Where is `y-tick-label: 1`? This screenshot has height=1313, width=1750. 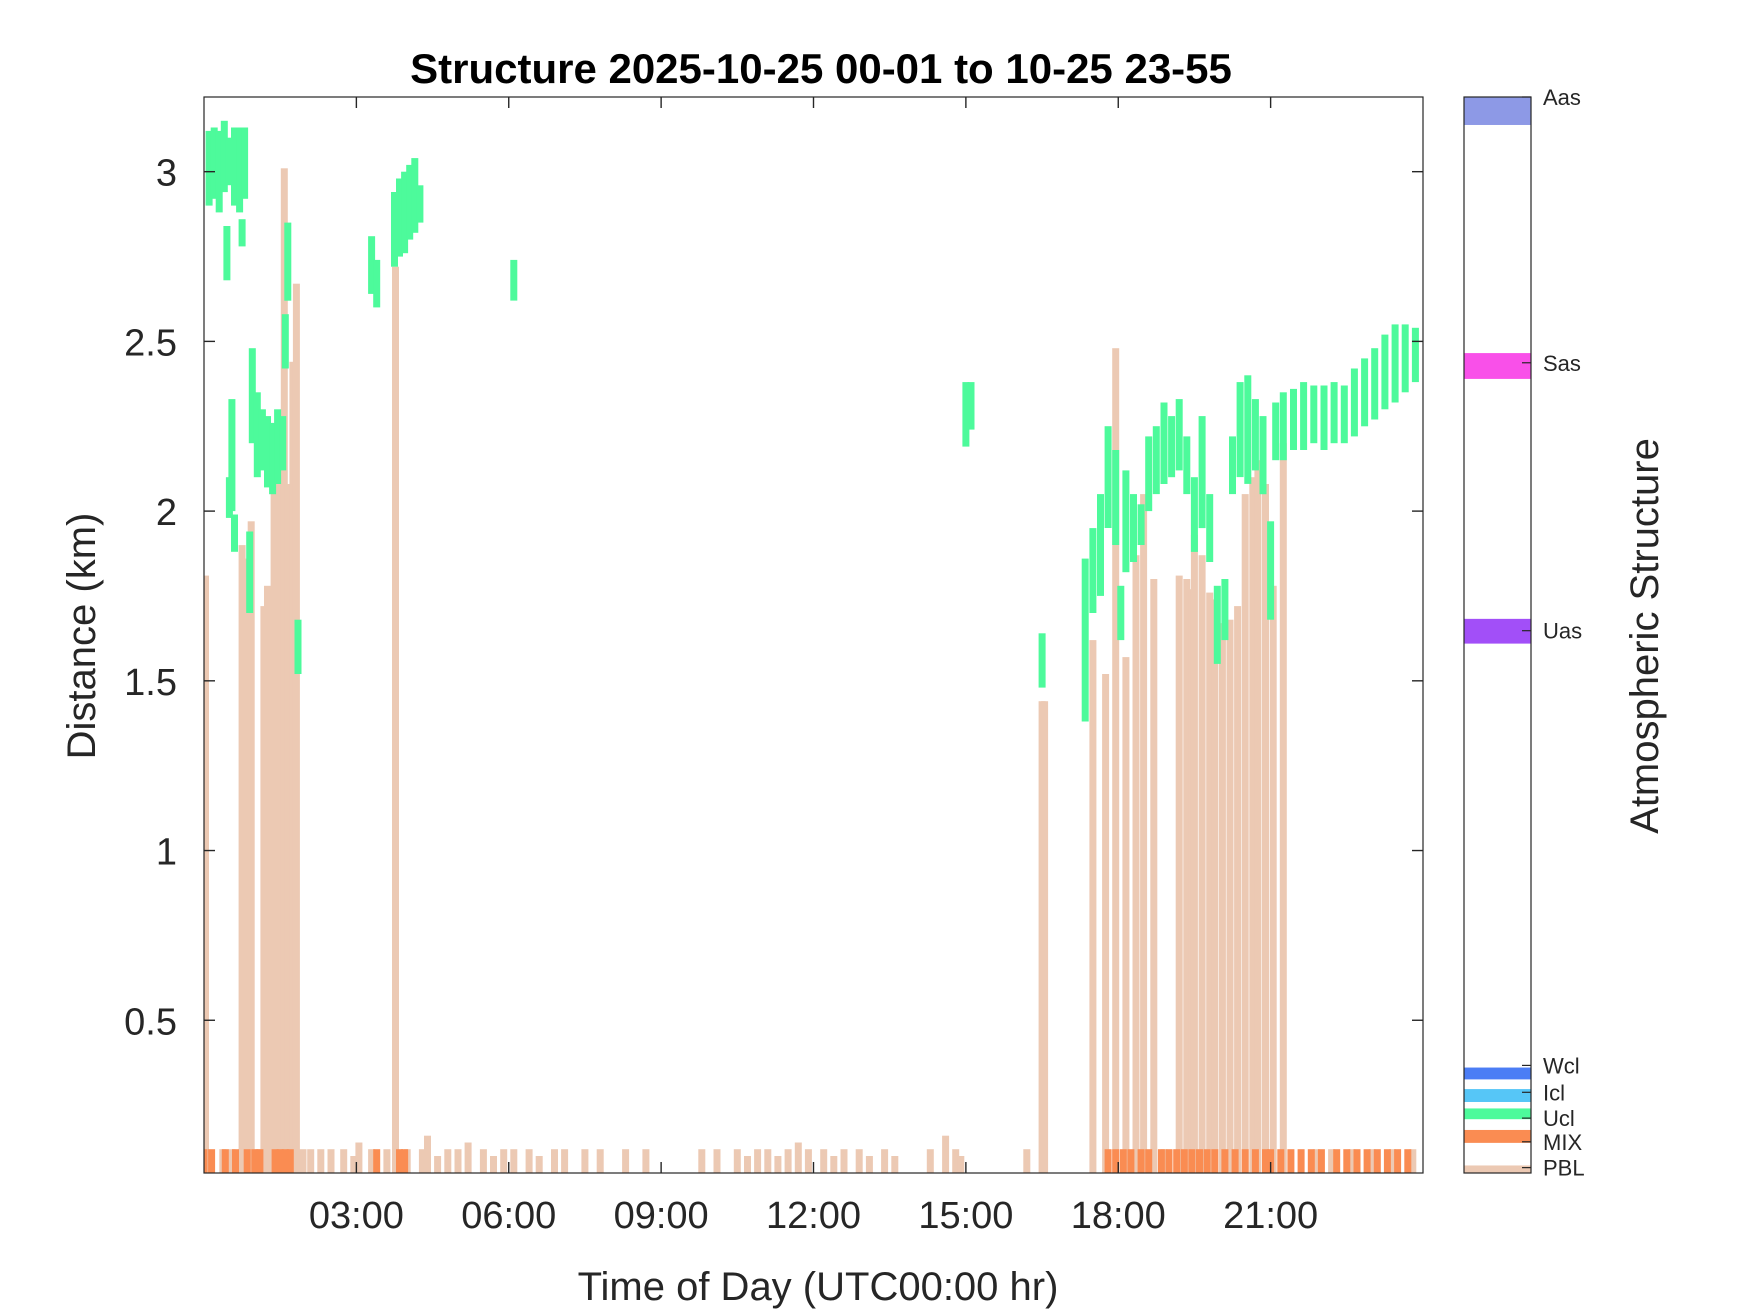
y-tick-label: 1 is located at coordinates (166, 853).